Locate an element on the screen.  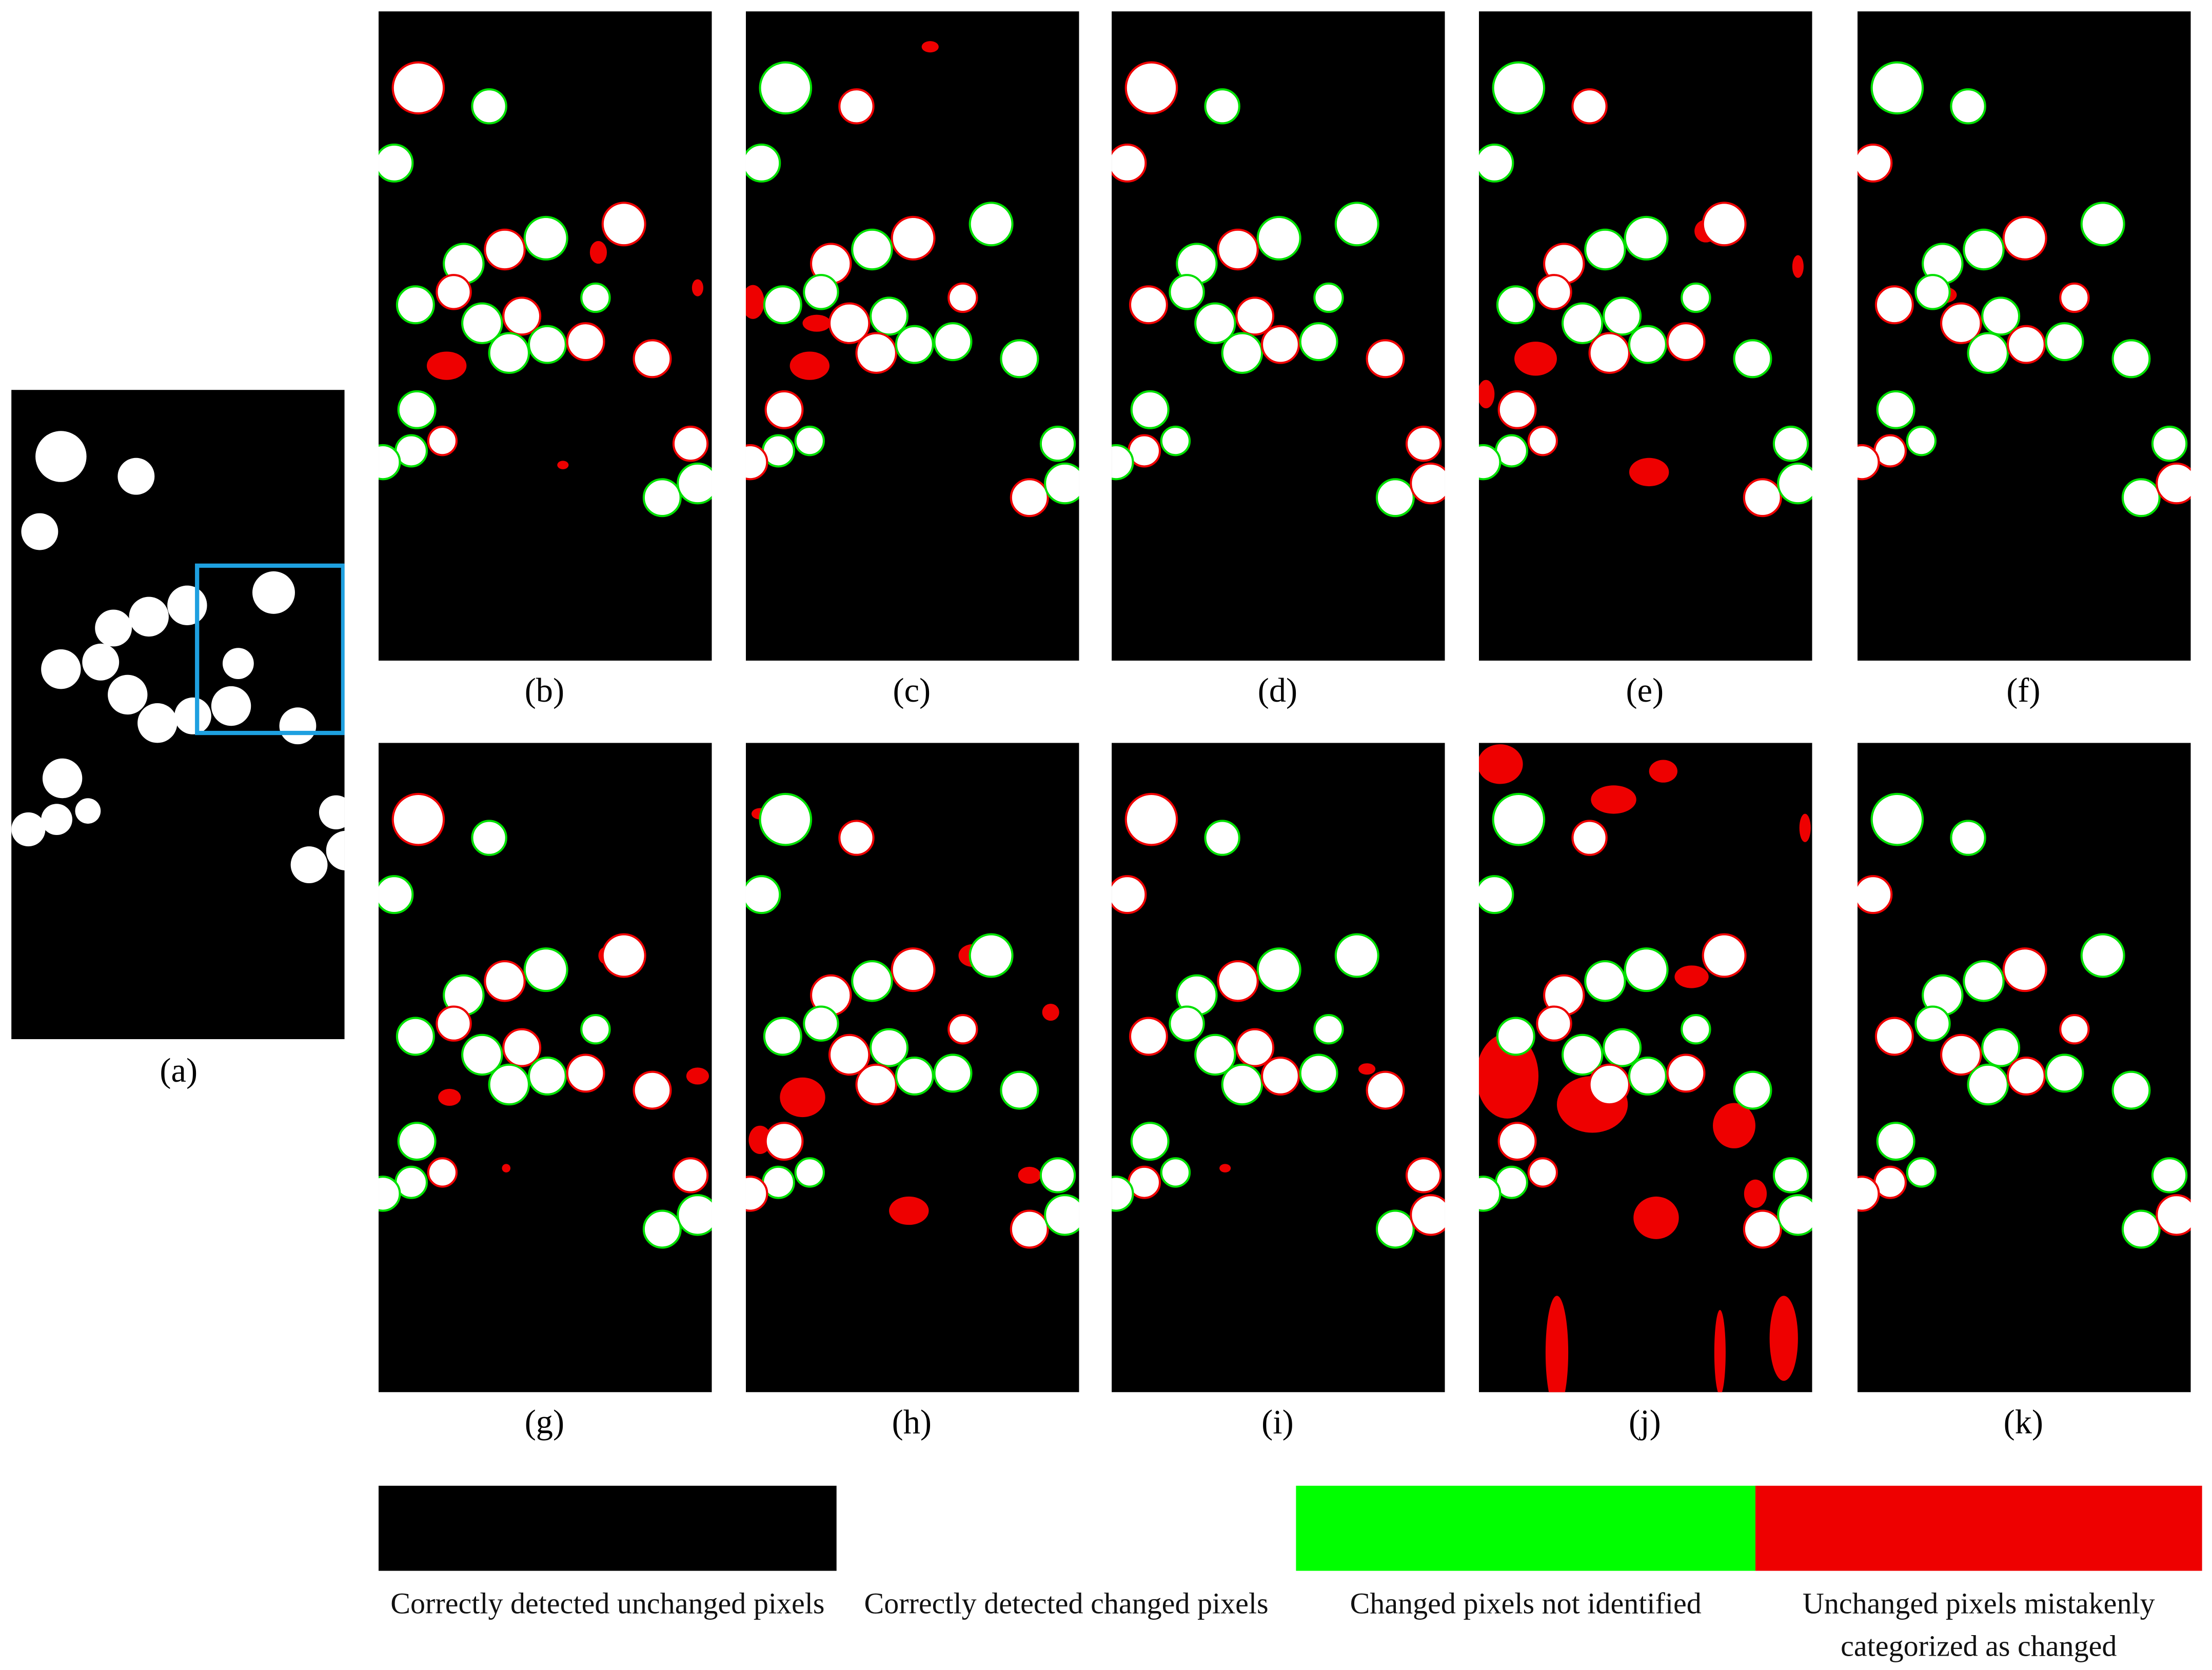
panel-label: (b) is located at coordinates (544, 692).